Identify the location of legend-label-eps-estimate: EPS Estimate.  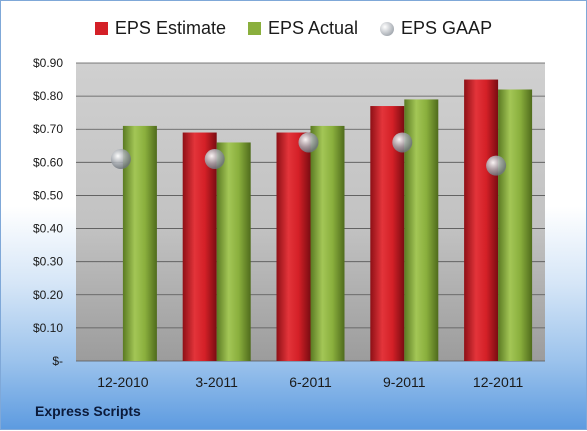
(170, 28).